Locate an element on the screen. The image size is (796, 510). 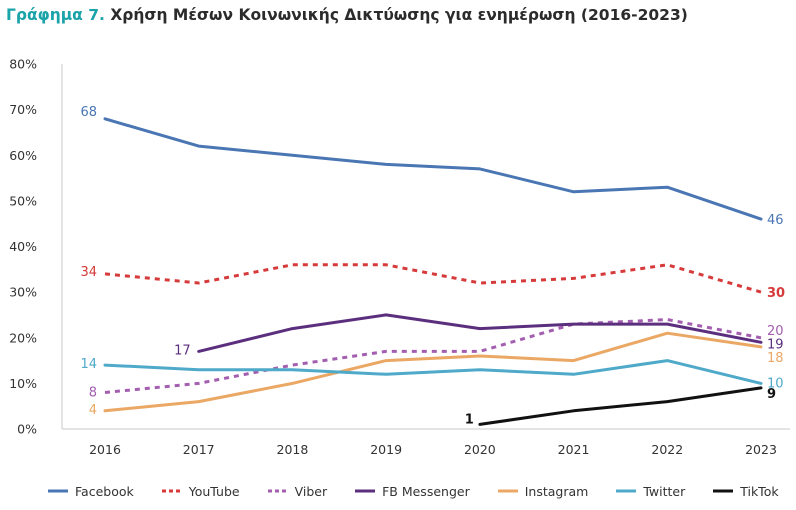
y-tick-label: 10% is located at coordinates (23, 383).